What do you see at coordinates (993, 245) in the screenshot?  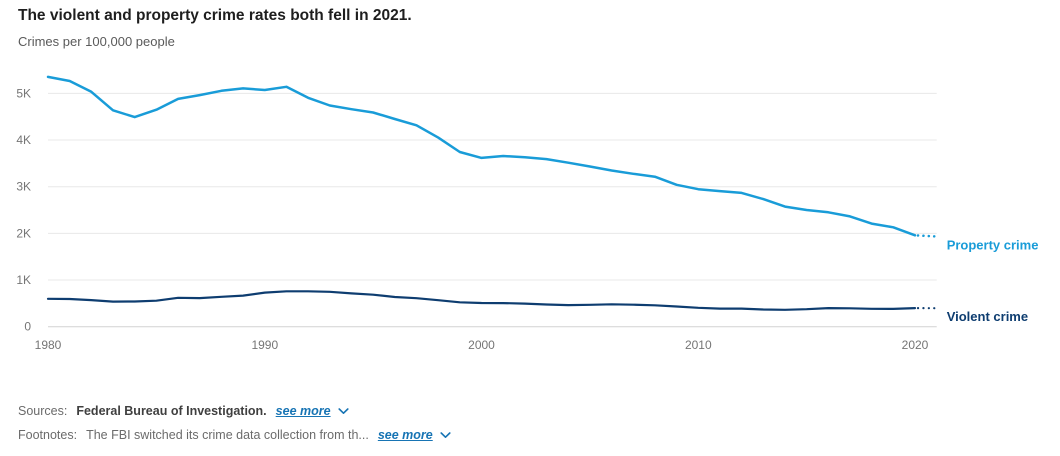 I see `property-crime-label: Property crime` at bounding box center [993, 245].